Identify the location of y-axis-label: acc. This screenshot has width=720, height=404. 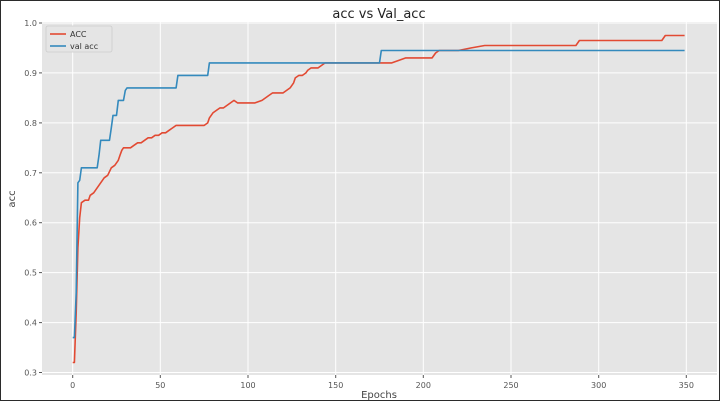
(12, 198).